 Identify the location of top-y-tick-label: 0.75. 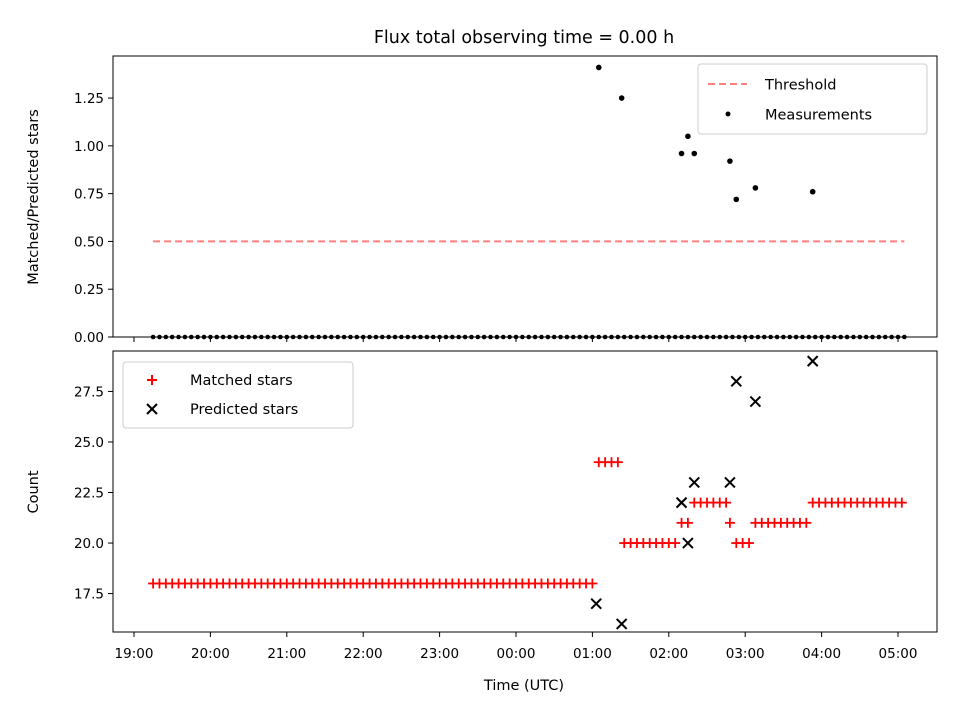
(89, 195).